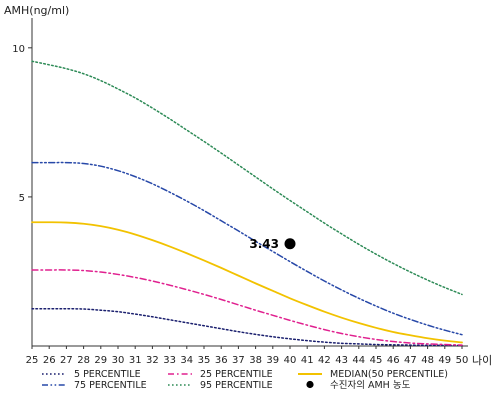 Image resolution: width=500 pixels, height=400 pixels. Describe the element at coordinates (32, 360) in the screenshot. I see `x-tick-label: 25` at that location.